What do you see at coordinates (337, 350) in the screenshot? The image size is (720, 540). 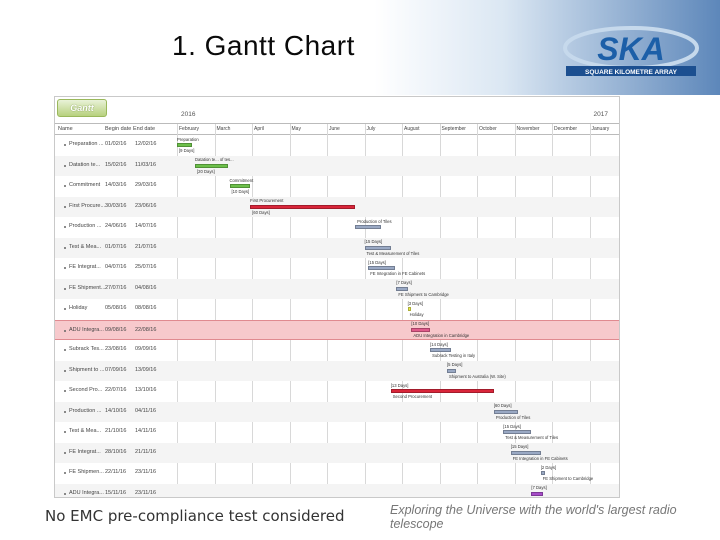 I see `table-row: Subrack Tes... 23/08/16 09/09/16` at bounding box center [337, 350].